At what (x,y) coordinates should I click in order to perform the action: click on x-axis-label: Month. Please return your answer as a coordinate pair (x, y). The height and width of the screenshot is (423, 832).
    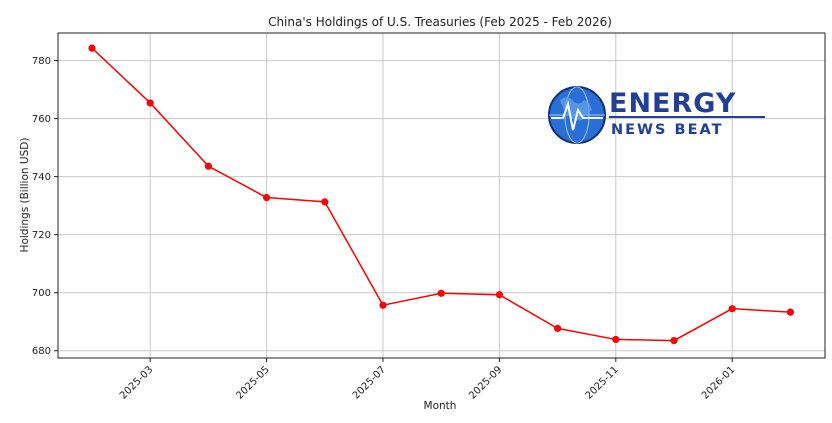
    Looking at the image, I should click on (440, 406).